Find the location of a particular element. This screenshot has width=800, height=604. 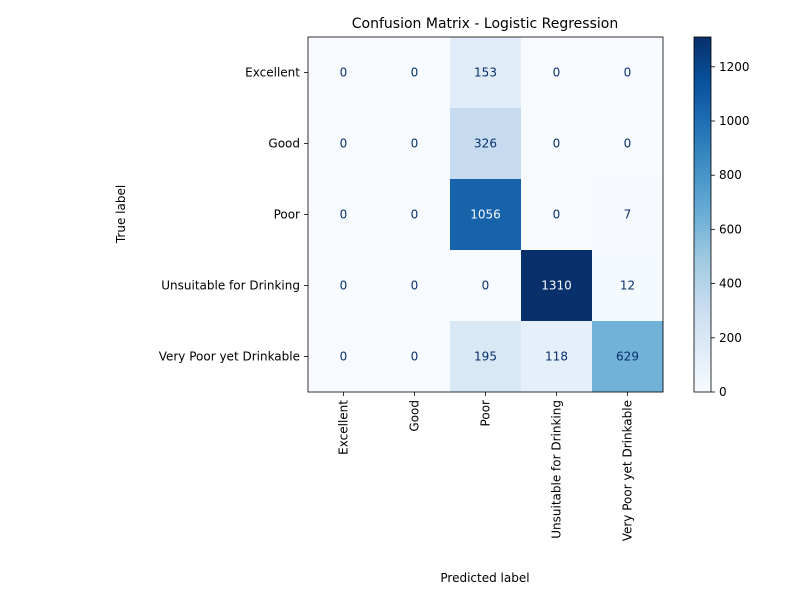

cell-value-label: 1310 is located at coordinates (556, 286).